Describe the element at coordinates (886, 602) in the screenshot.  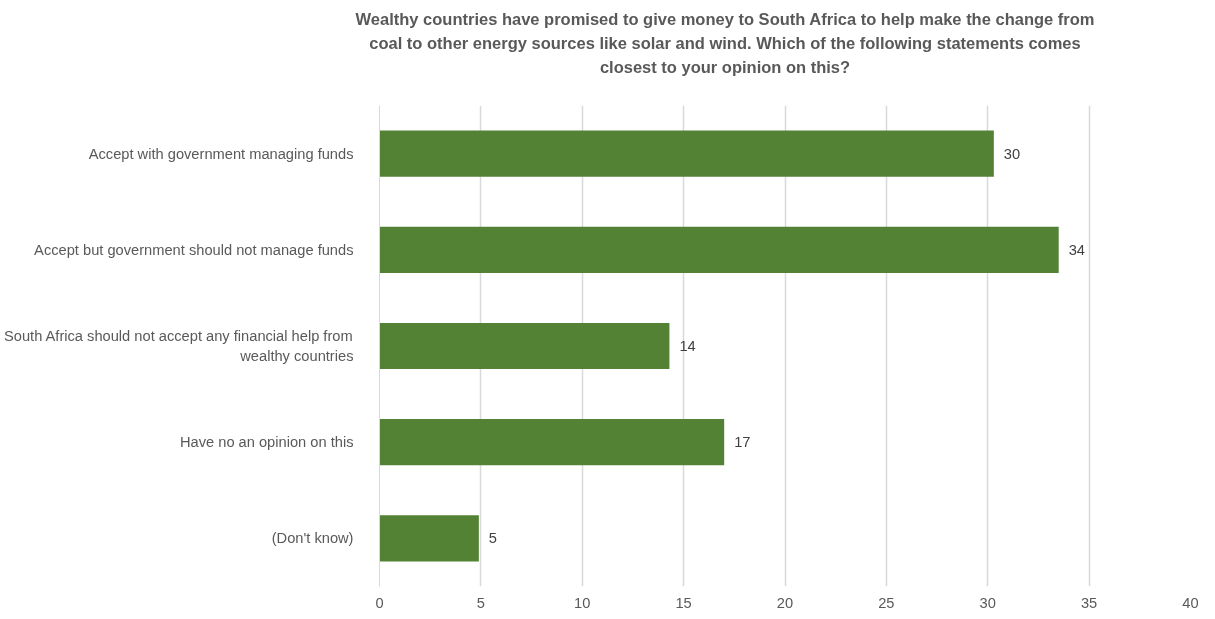
I see `x-tick-label: 25` at that location.